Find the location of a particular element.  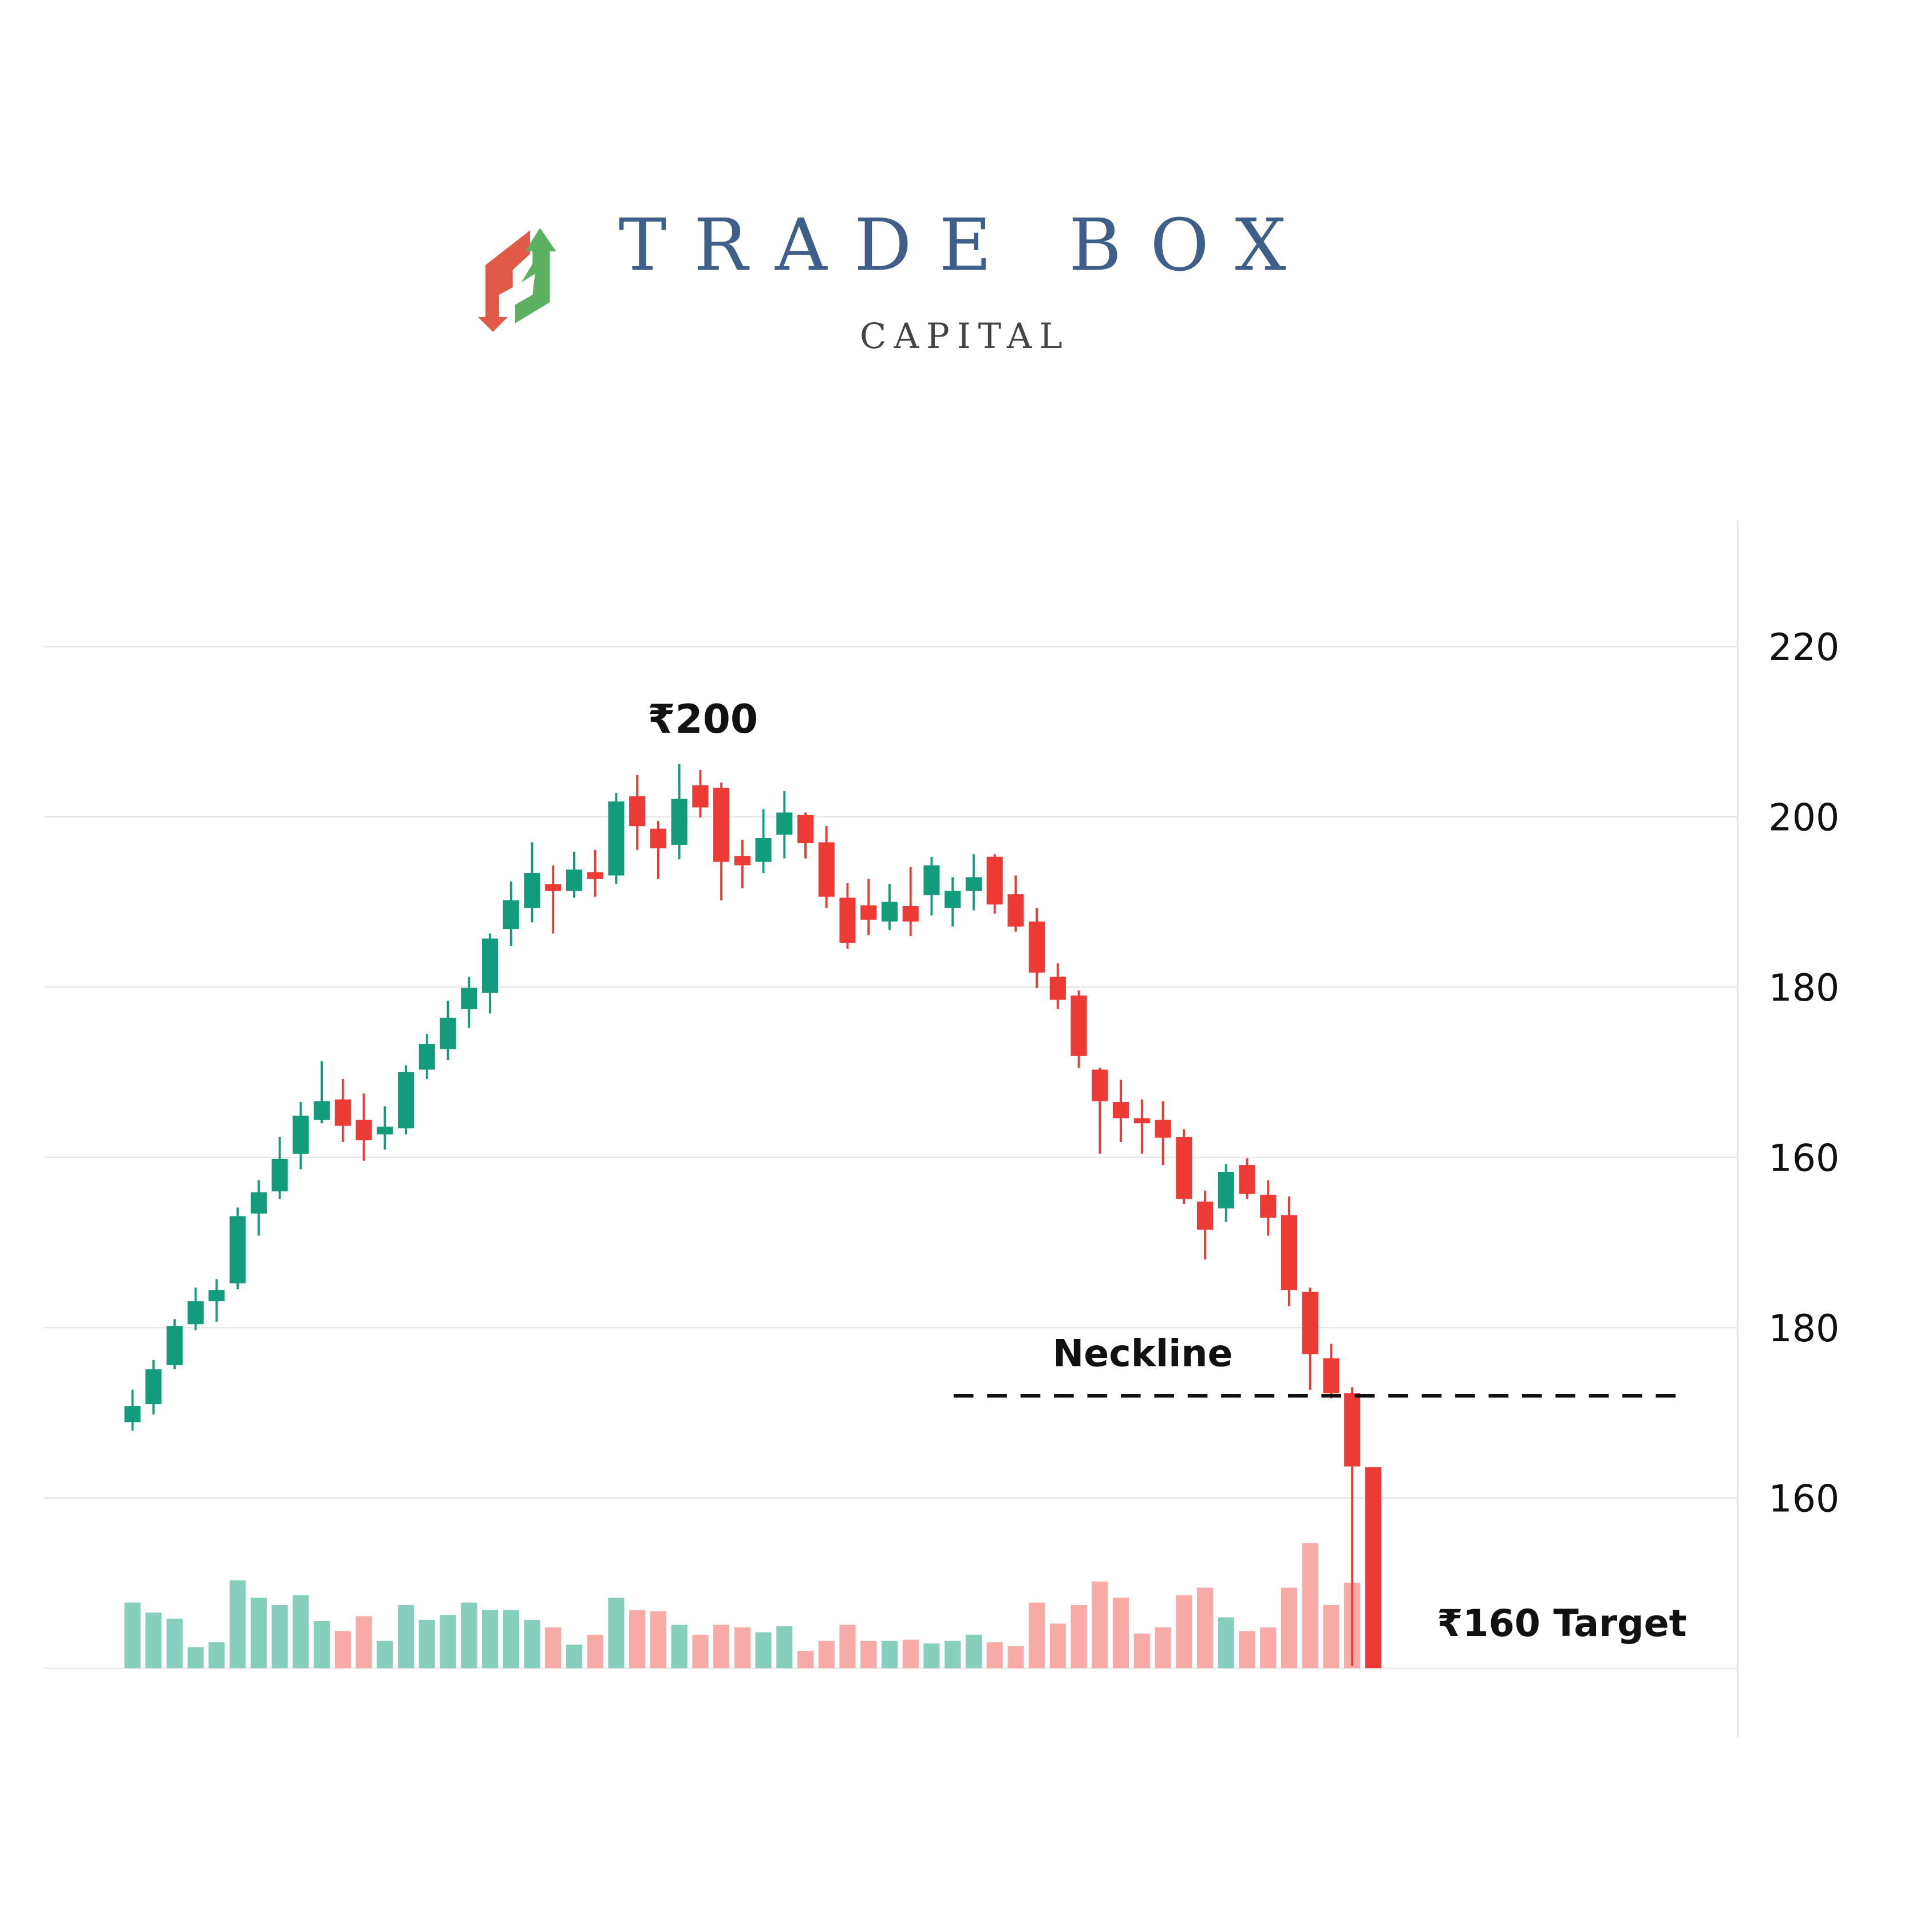

arrow-up-icon is located at coordinates (535, 275).